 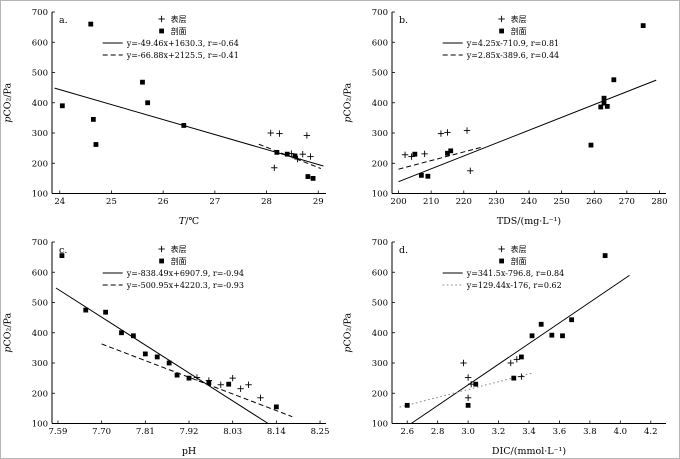 What do you see at coordinates (590, 432) in the screenshot?
I see `svg-text: 3.8` at bounding box center [590, 432].